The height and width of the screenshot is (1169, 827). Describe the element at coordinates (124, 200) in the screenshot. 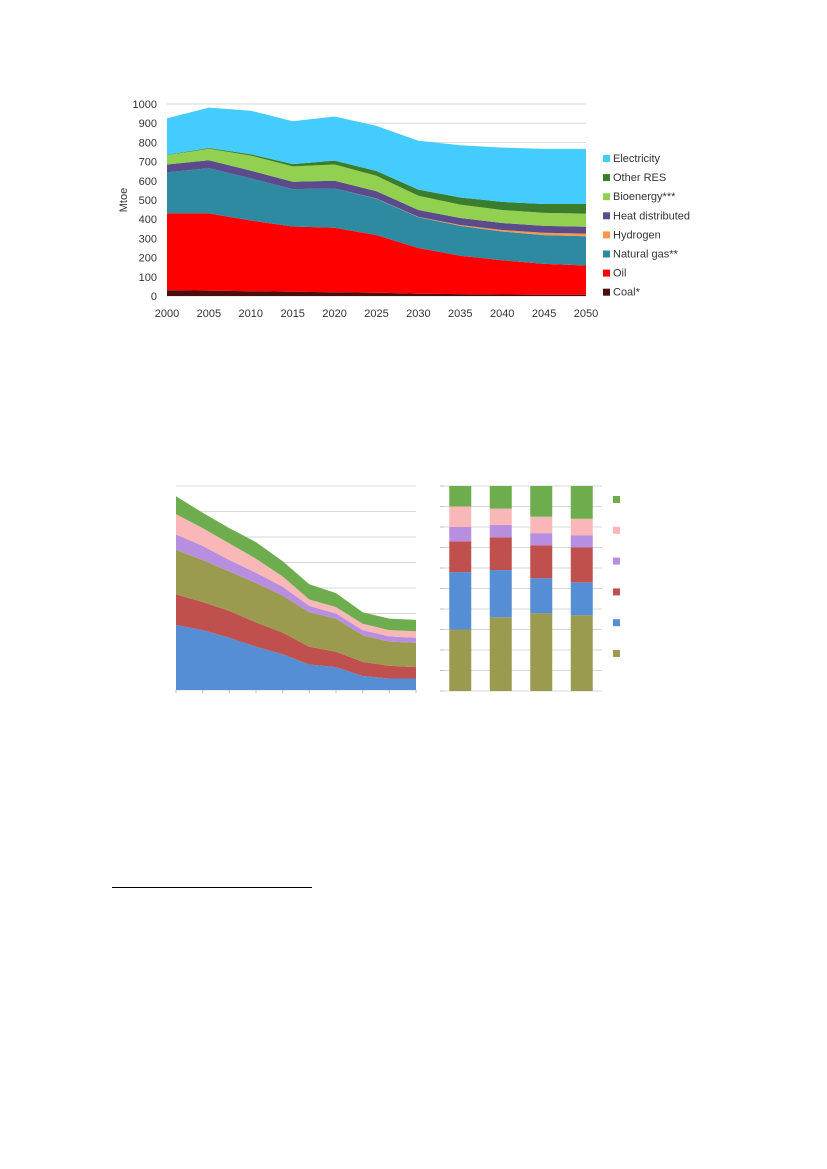

I see `y-axis-label: Mtoe` at that location.